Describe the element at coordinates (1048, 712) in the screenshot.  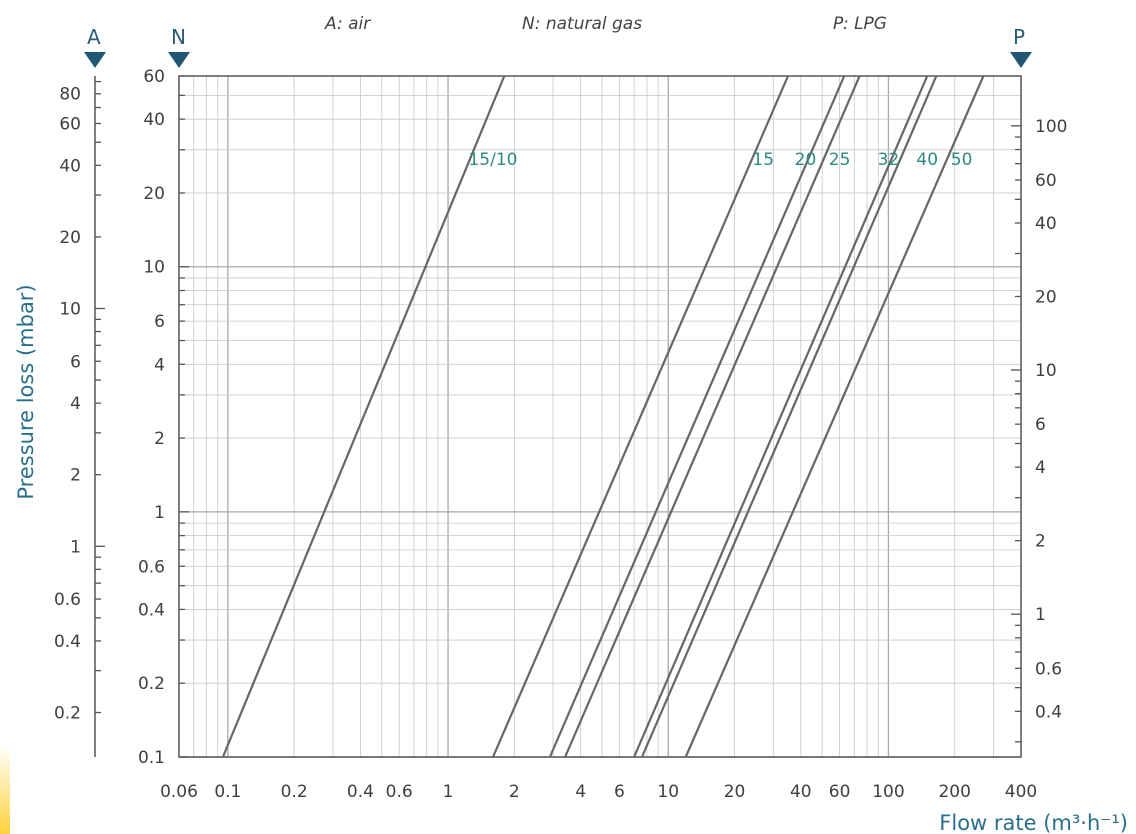
I see `lpg-scale-tick-label: 0.4` at that location.